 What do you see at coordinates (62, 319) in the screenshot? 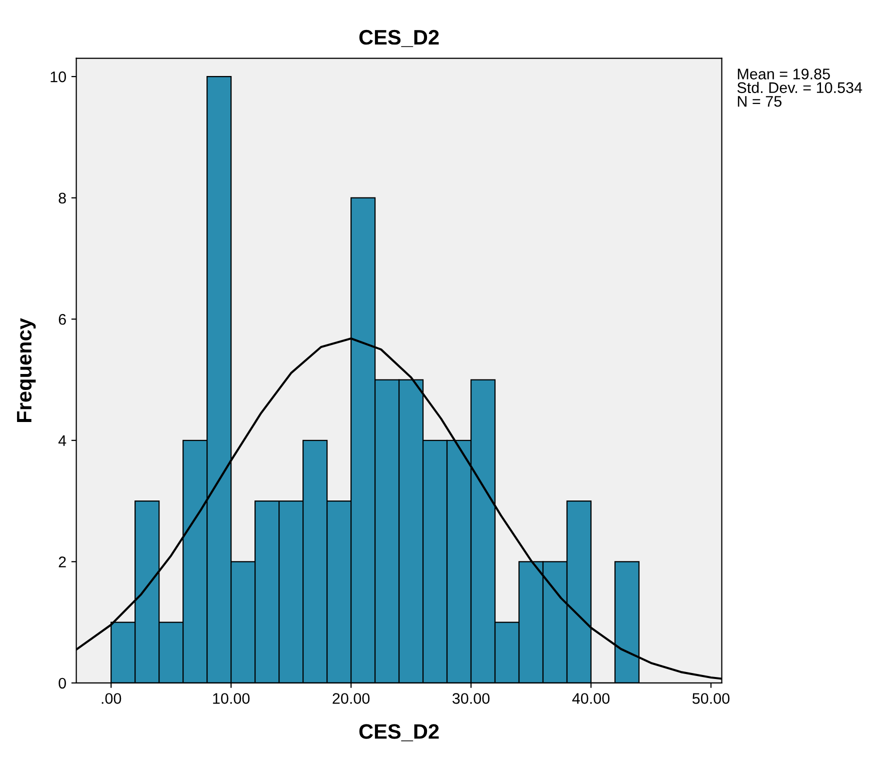
I see `y-tick-label: 6` at bounding box center [62, 319].